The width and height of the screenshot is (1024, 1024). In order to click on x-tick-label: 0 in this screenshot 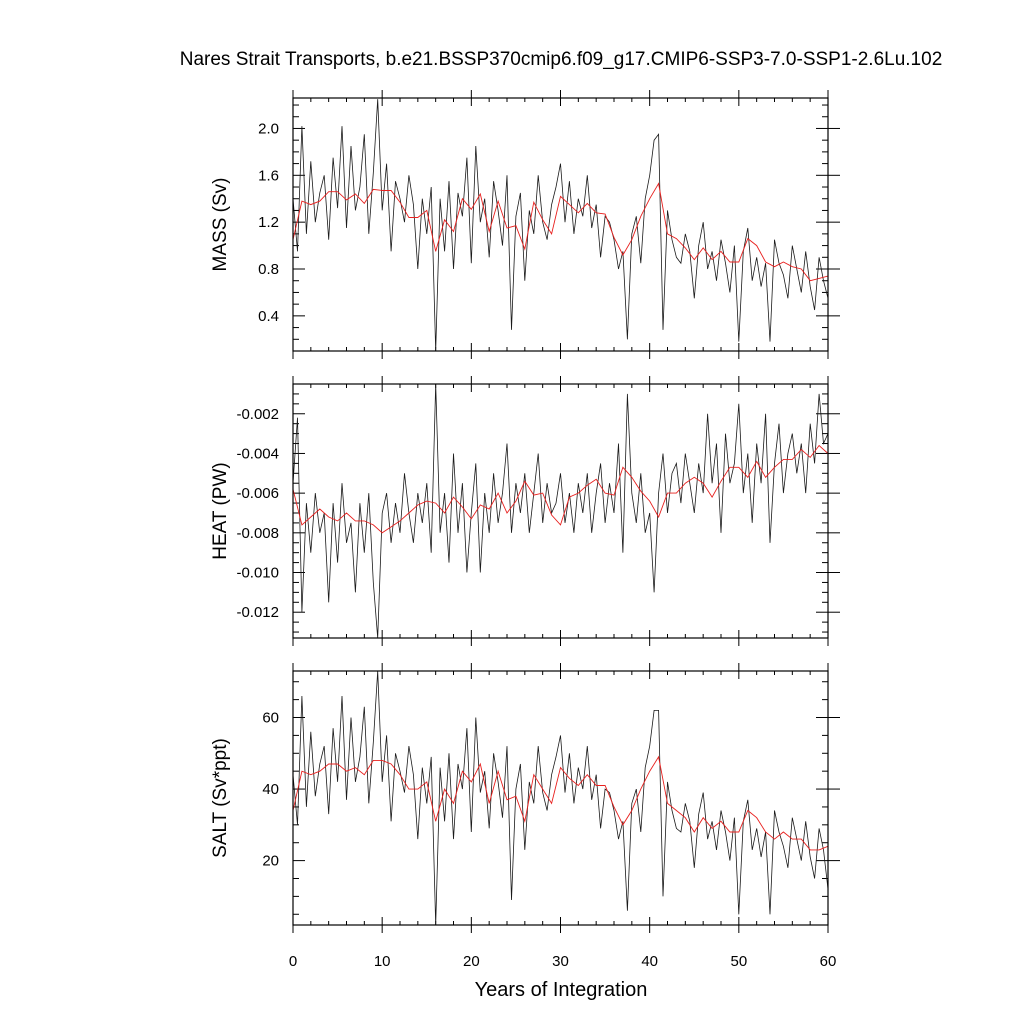, I will do `click(293, 961)`.